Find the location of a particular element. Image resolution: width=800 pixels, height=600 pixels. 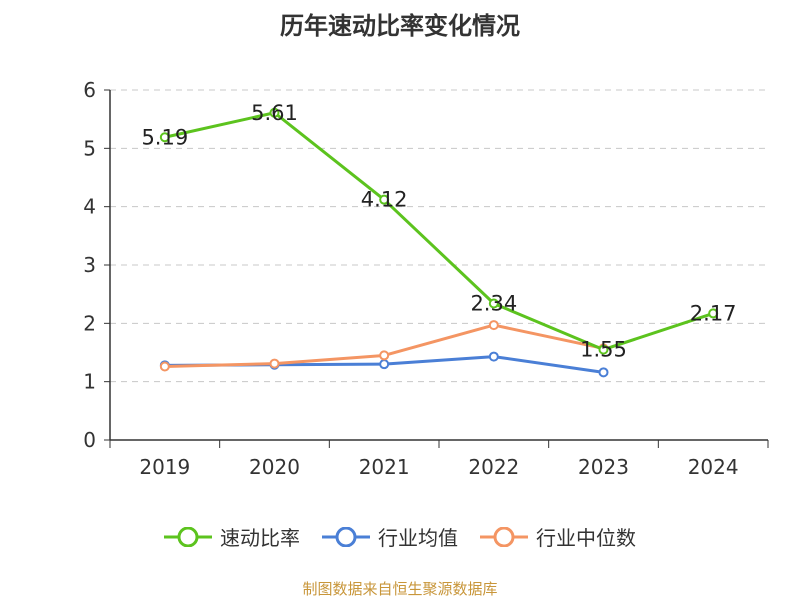

y-tick-label: 5 is located at coordinates (89, 148).